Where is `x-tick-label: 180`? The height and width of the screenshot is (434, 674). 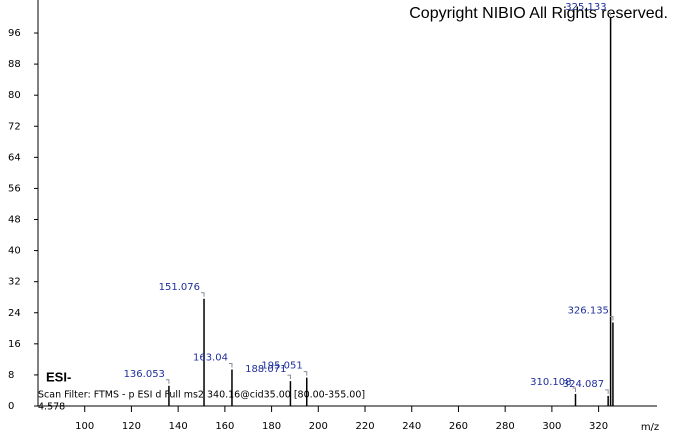 x-tick-label: 180 is located at coordinates (271, 426).